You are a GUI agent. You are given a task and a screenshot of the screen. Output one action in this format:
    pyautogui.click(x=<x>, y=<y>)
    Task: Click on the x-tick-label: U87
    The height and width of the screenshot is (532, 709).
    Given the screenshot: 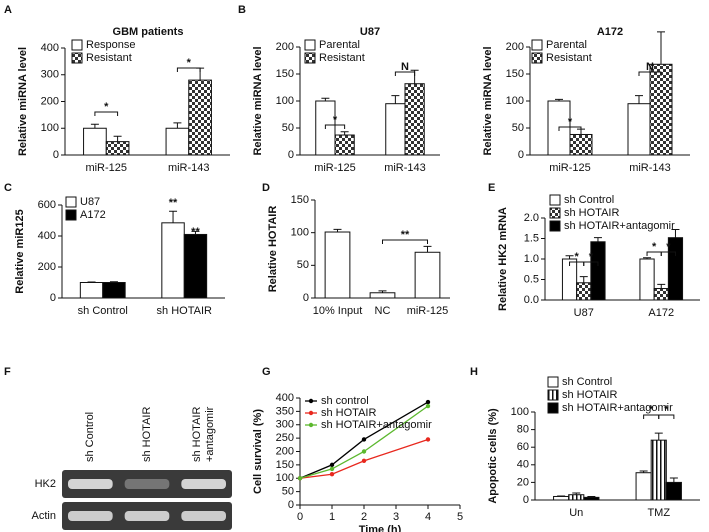 What is the action you would take?
    pyautogui.click(x=584, y=313)
    